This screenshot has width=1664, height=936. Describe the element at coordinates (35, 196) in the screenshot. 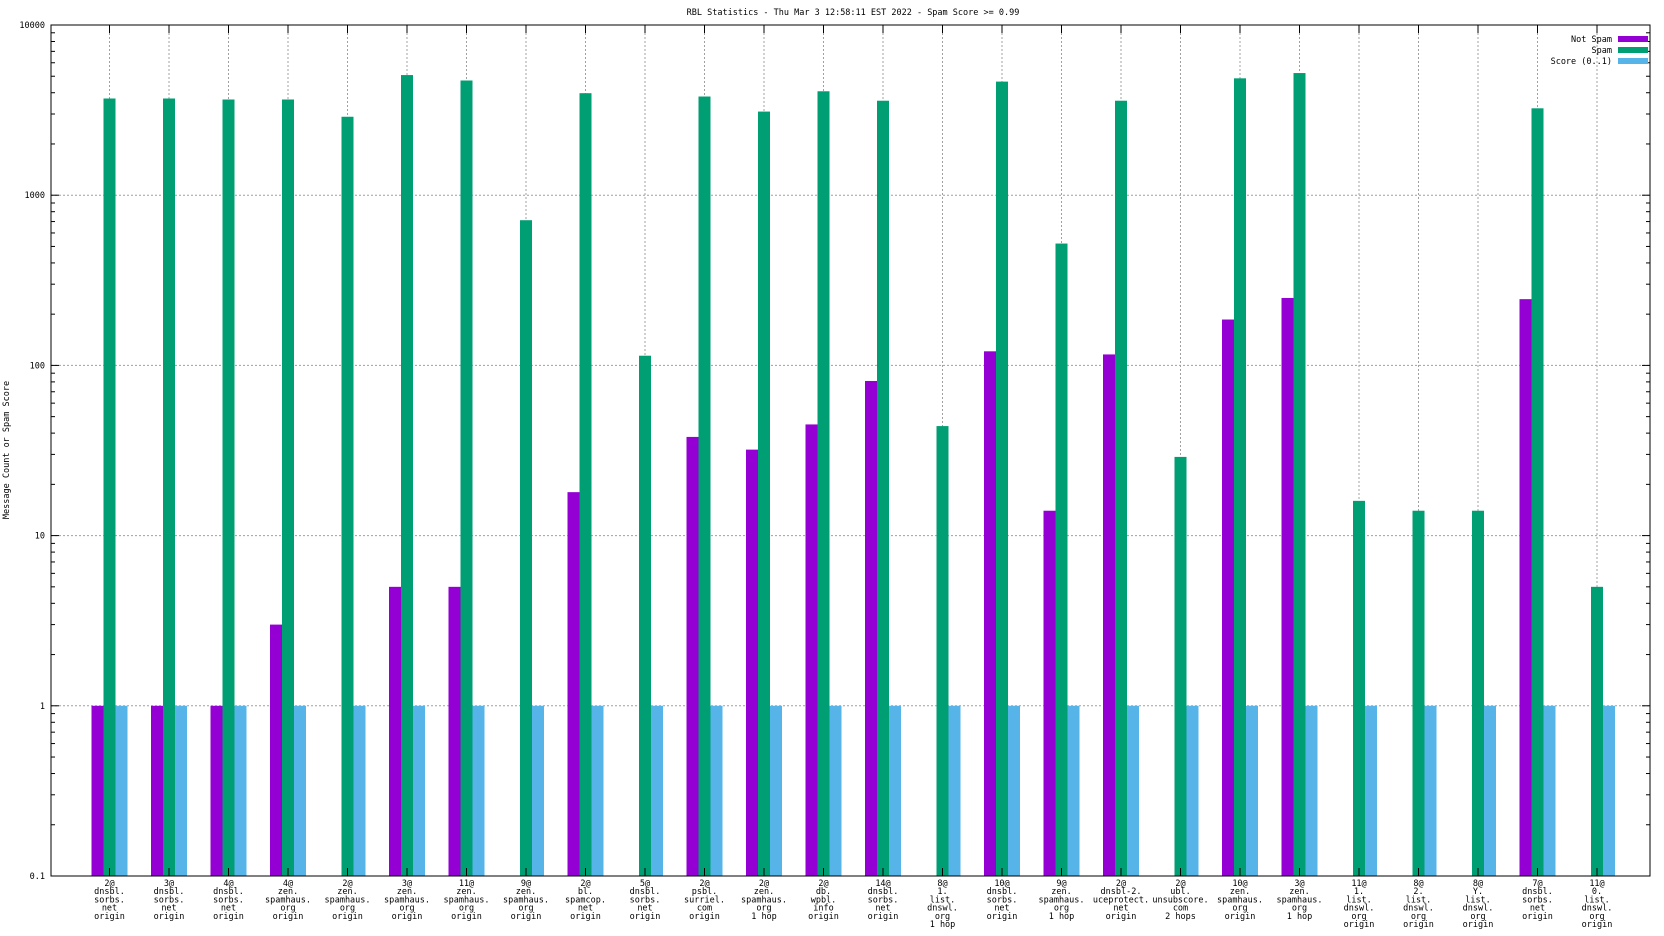

I see `y-tick-label: 1000` at that location.